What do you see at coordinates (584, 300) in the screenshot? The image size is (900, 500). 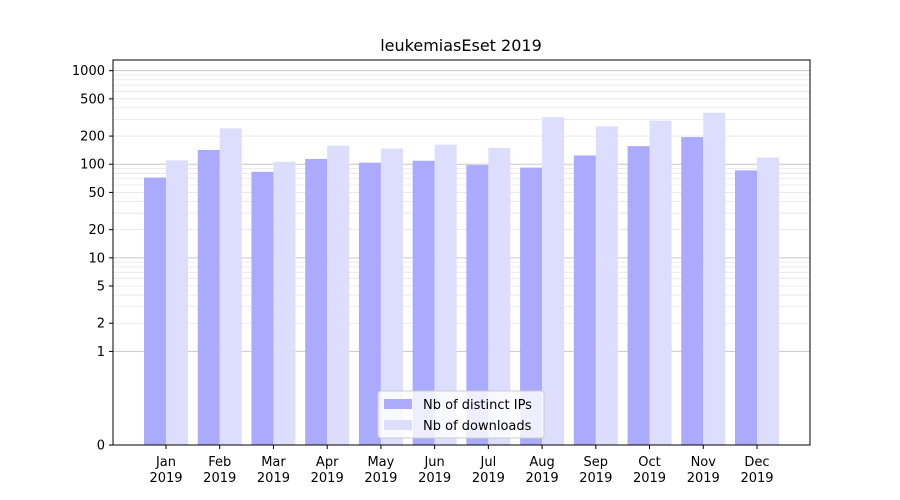 I see `bar-distinct-ips-sep` at bounding box center [584, 300].